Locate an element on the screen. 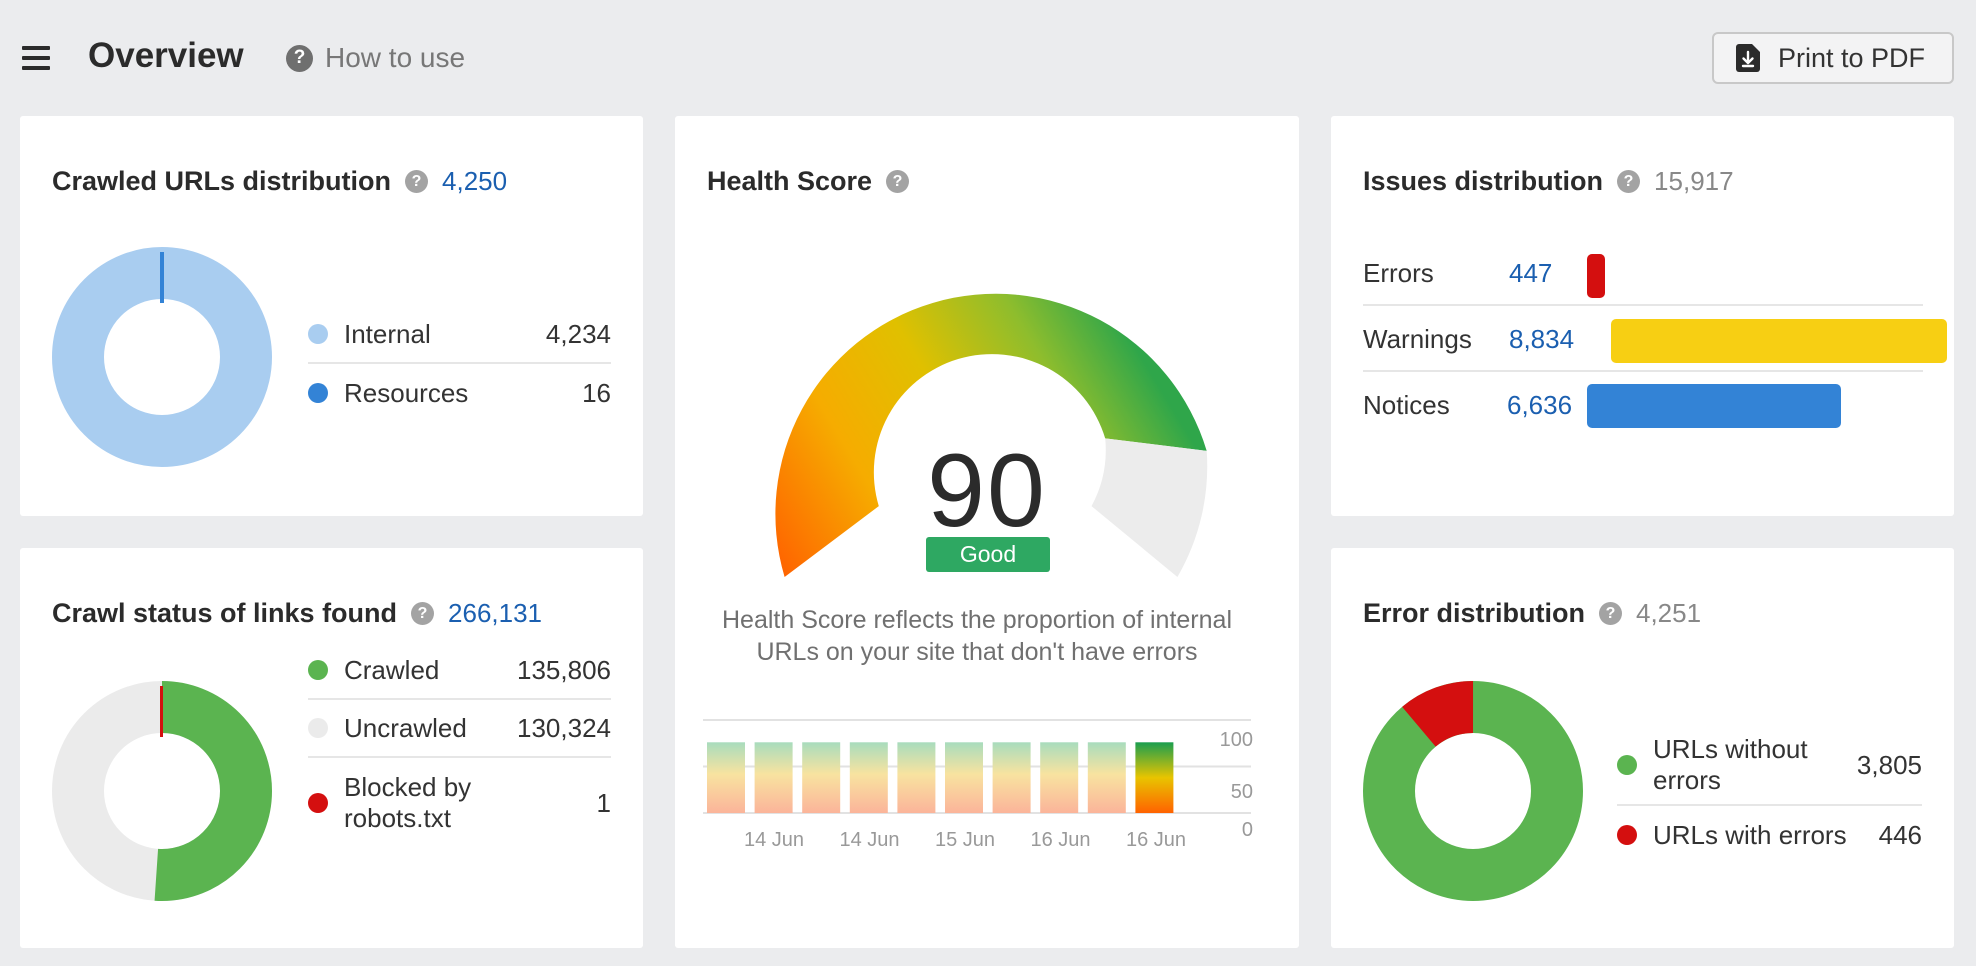  how-to-use-link: ? How to use is located at coordinates (375, 58).